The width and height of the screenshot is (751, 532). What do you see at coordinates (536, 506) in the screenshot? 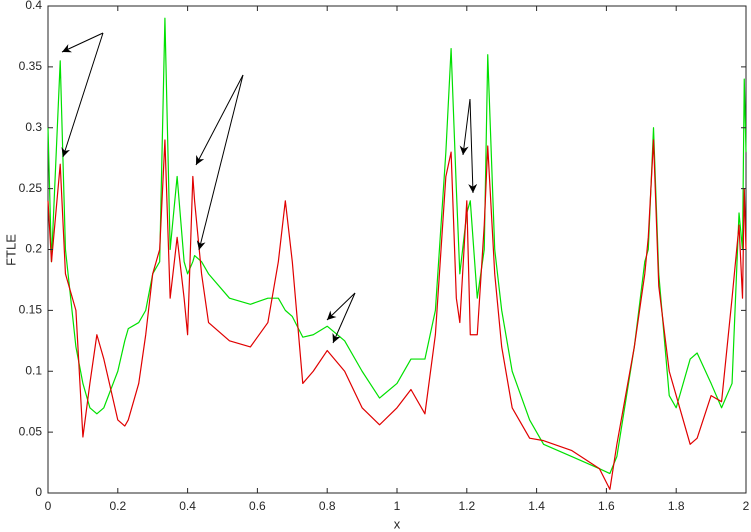
I see `x-tick-label: 1.4` at bounding box center [536, 506].